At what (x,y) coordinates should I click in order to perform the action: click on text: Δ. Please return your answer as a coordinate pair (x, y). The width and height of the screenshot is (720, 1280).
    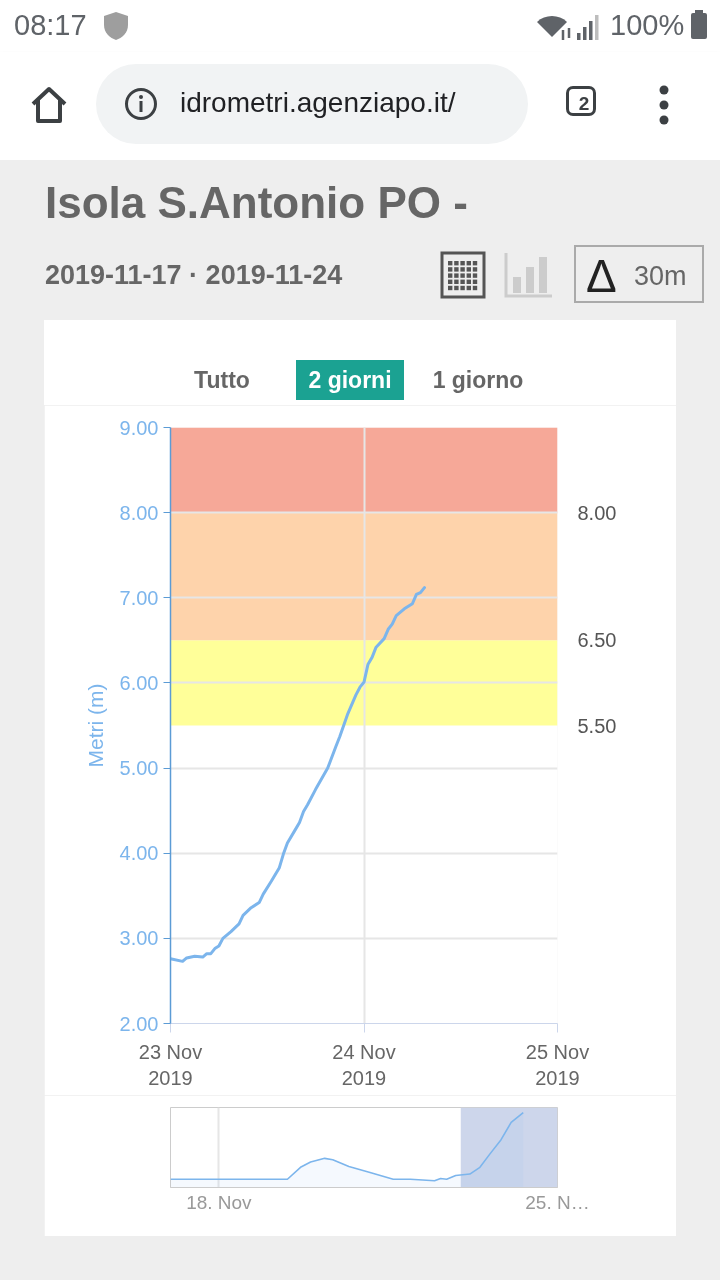
    Looking at the image, I should click on (601, 276).